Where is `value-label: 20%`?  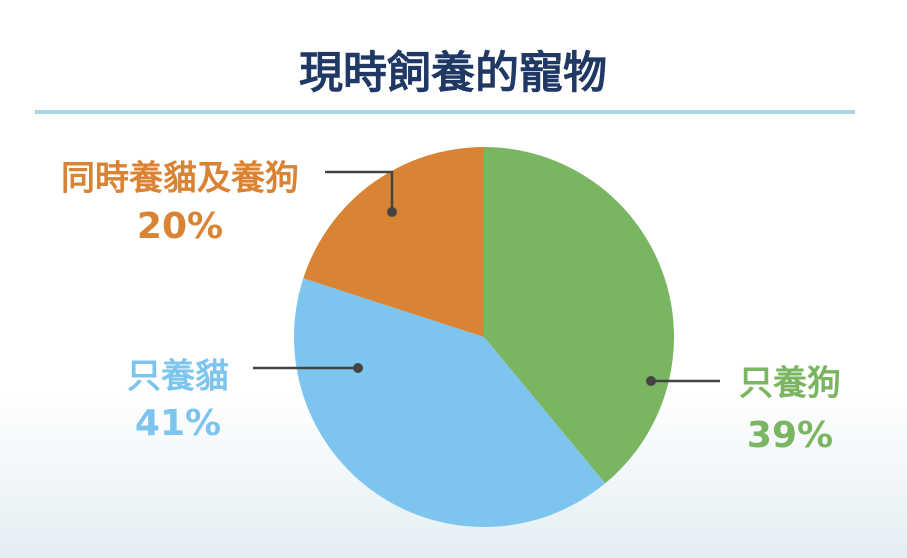 value-label: 20% is located at coordinates (180, 226).